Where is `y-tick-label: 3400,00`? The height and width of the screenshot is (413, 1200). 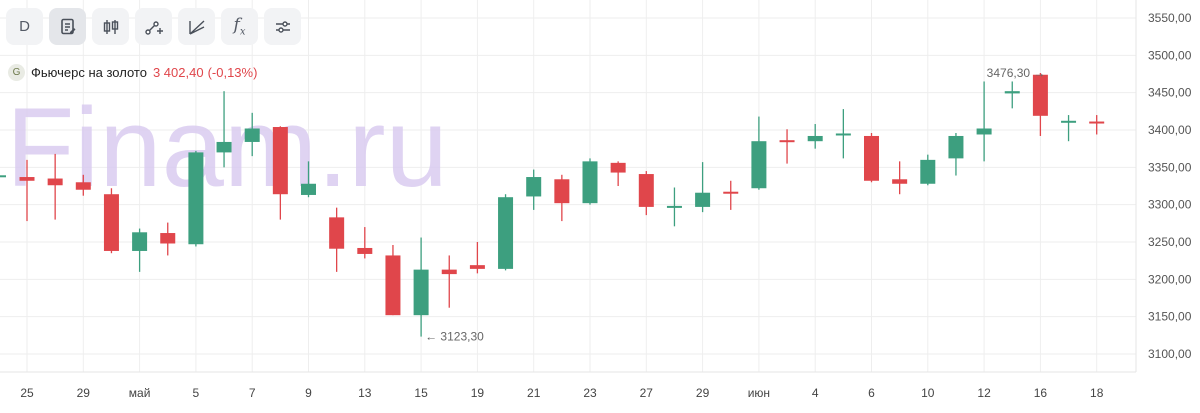 y-tick-label: 3400,00 is located at coordinates (1170, 130).